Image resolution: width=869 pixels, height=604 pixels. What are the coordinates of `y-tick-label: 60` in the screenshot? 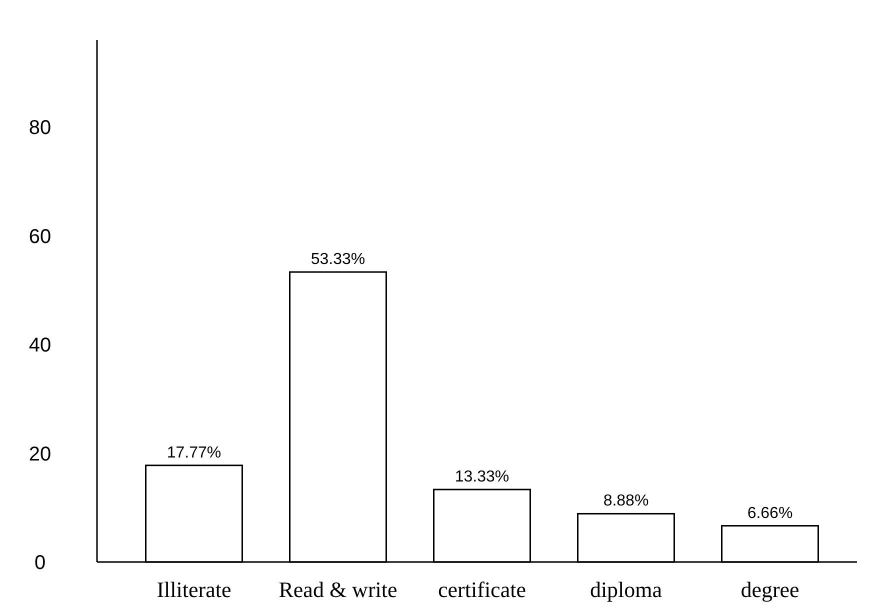 It's located at (40, 237).